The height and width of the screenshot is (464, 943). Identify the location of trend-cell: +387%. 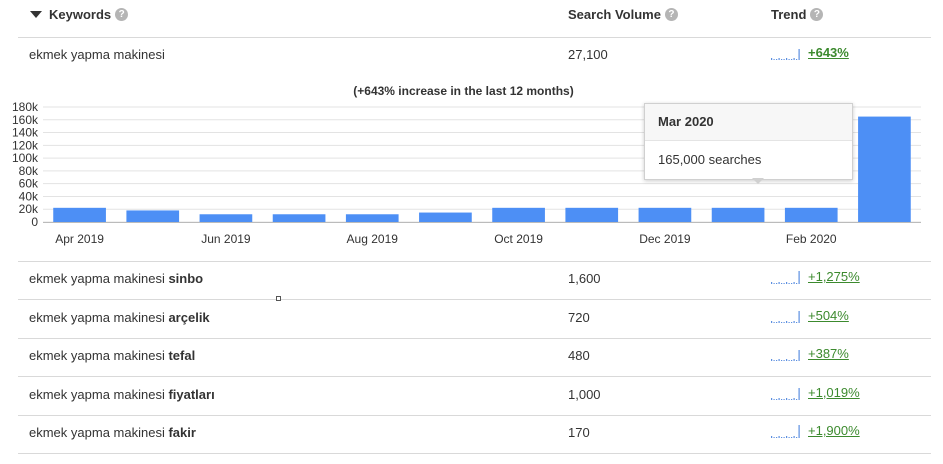
(810, 353).